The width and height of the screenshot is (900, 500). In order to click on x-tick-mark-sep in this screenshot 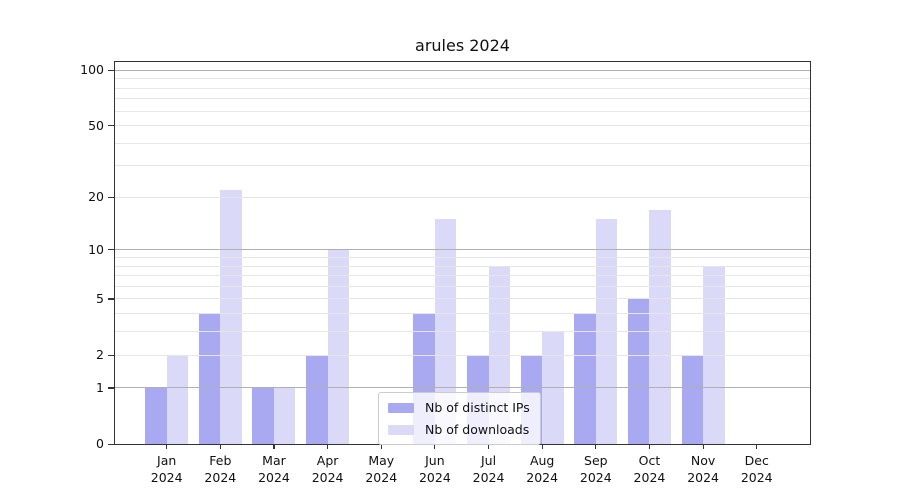, I will do `click(596, 446)`.